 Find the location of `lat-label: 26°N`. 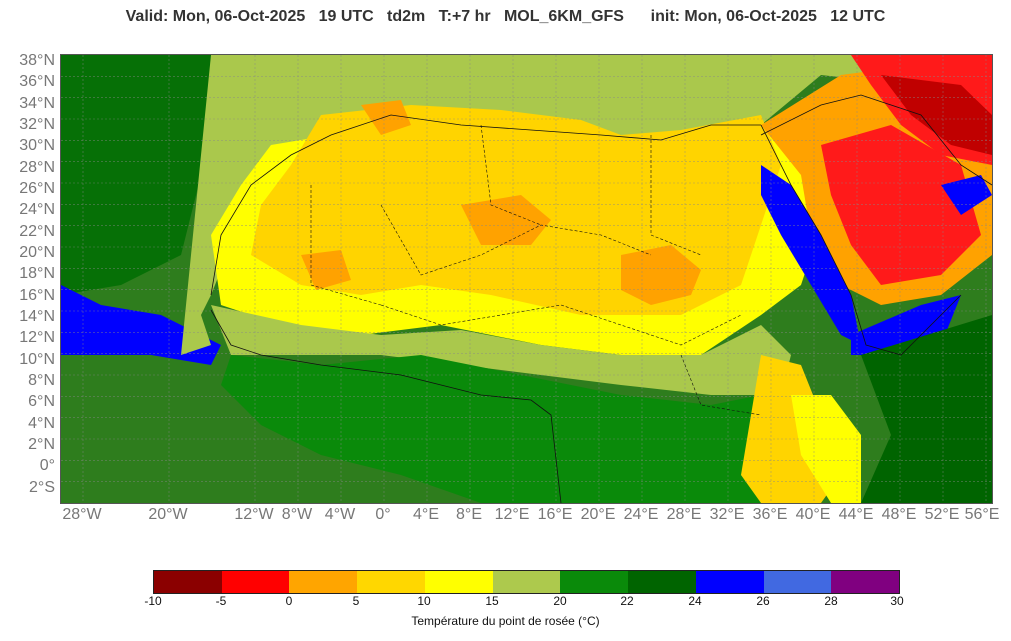

lat-label: 26°N is located at coordinates (37, 188).